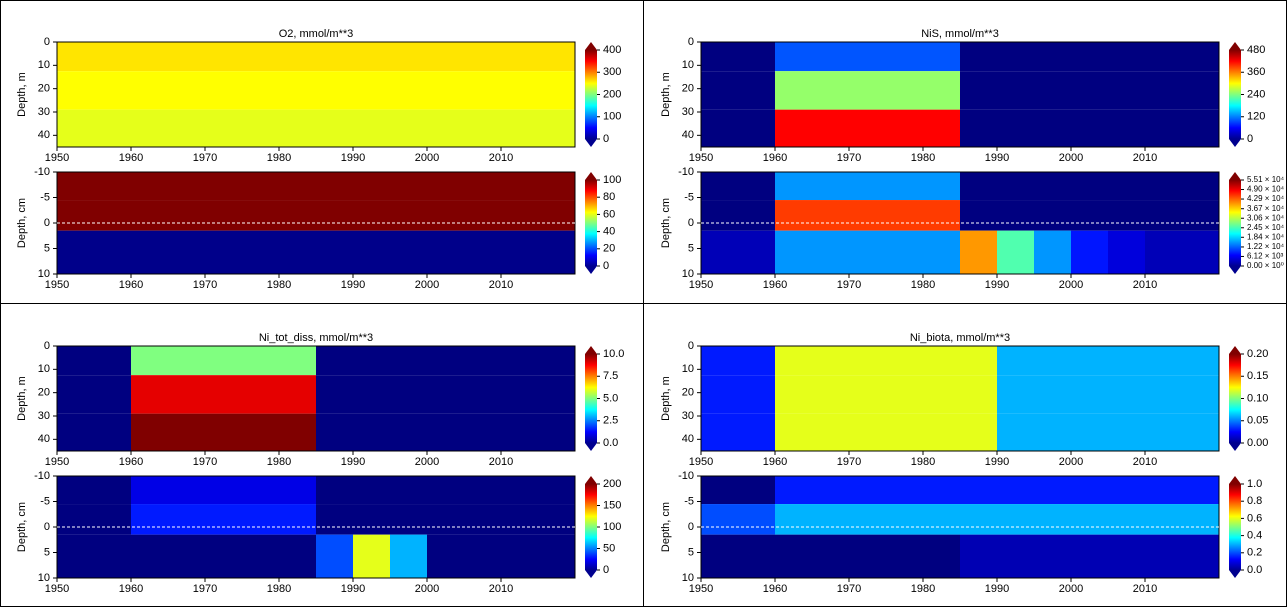 This screenshot has width=1287, height=607. I want to click on y-axis-label: Depth, m, so click(666, 398).